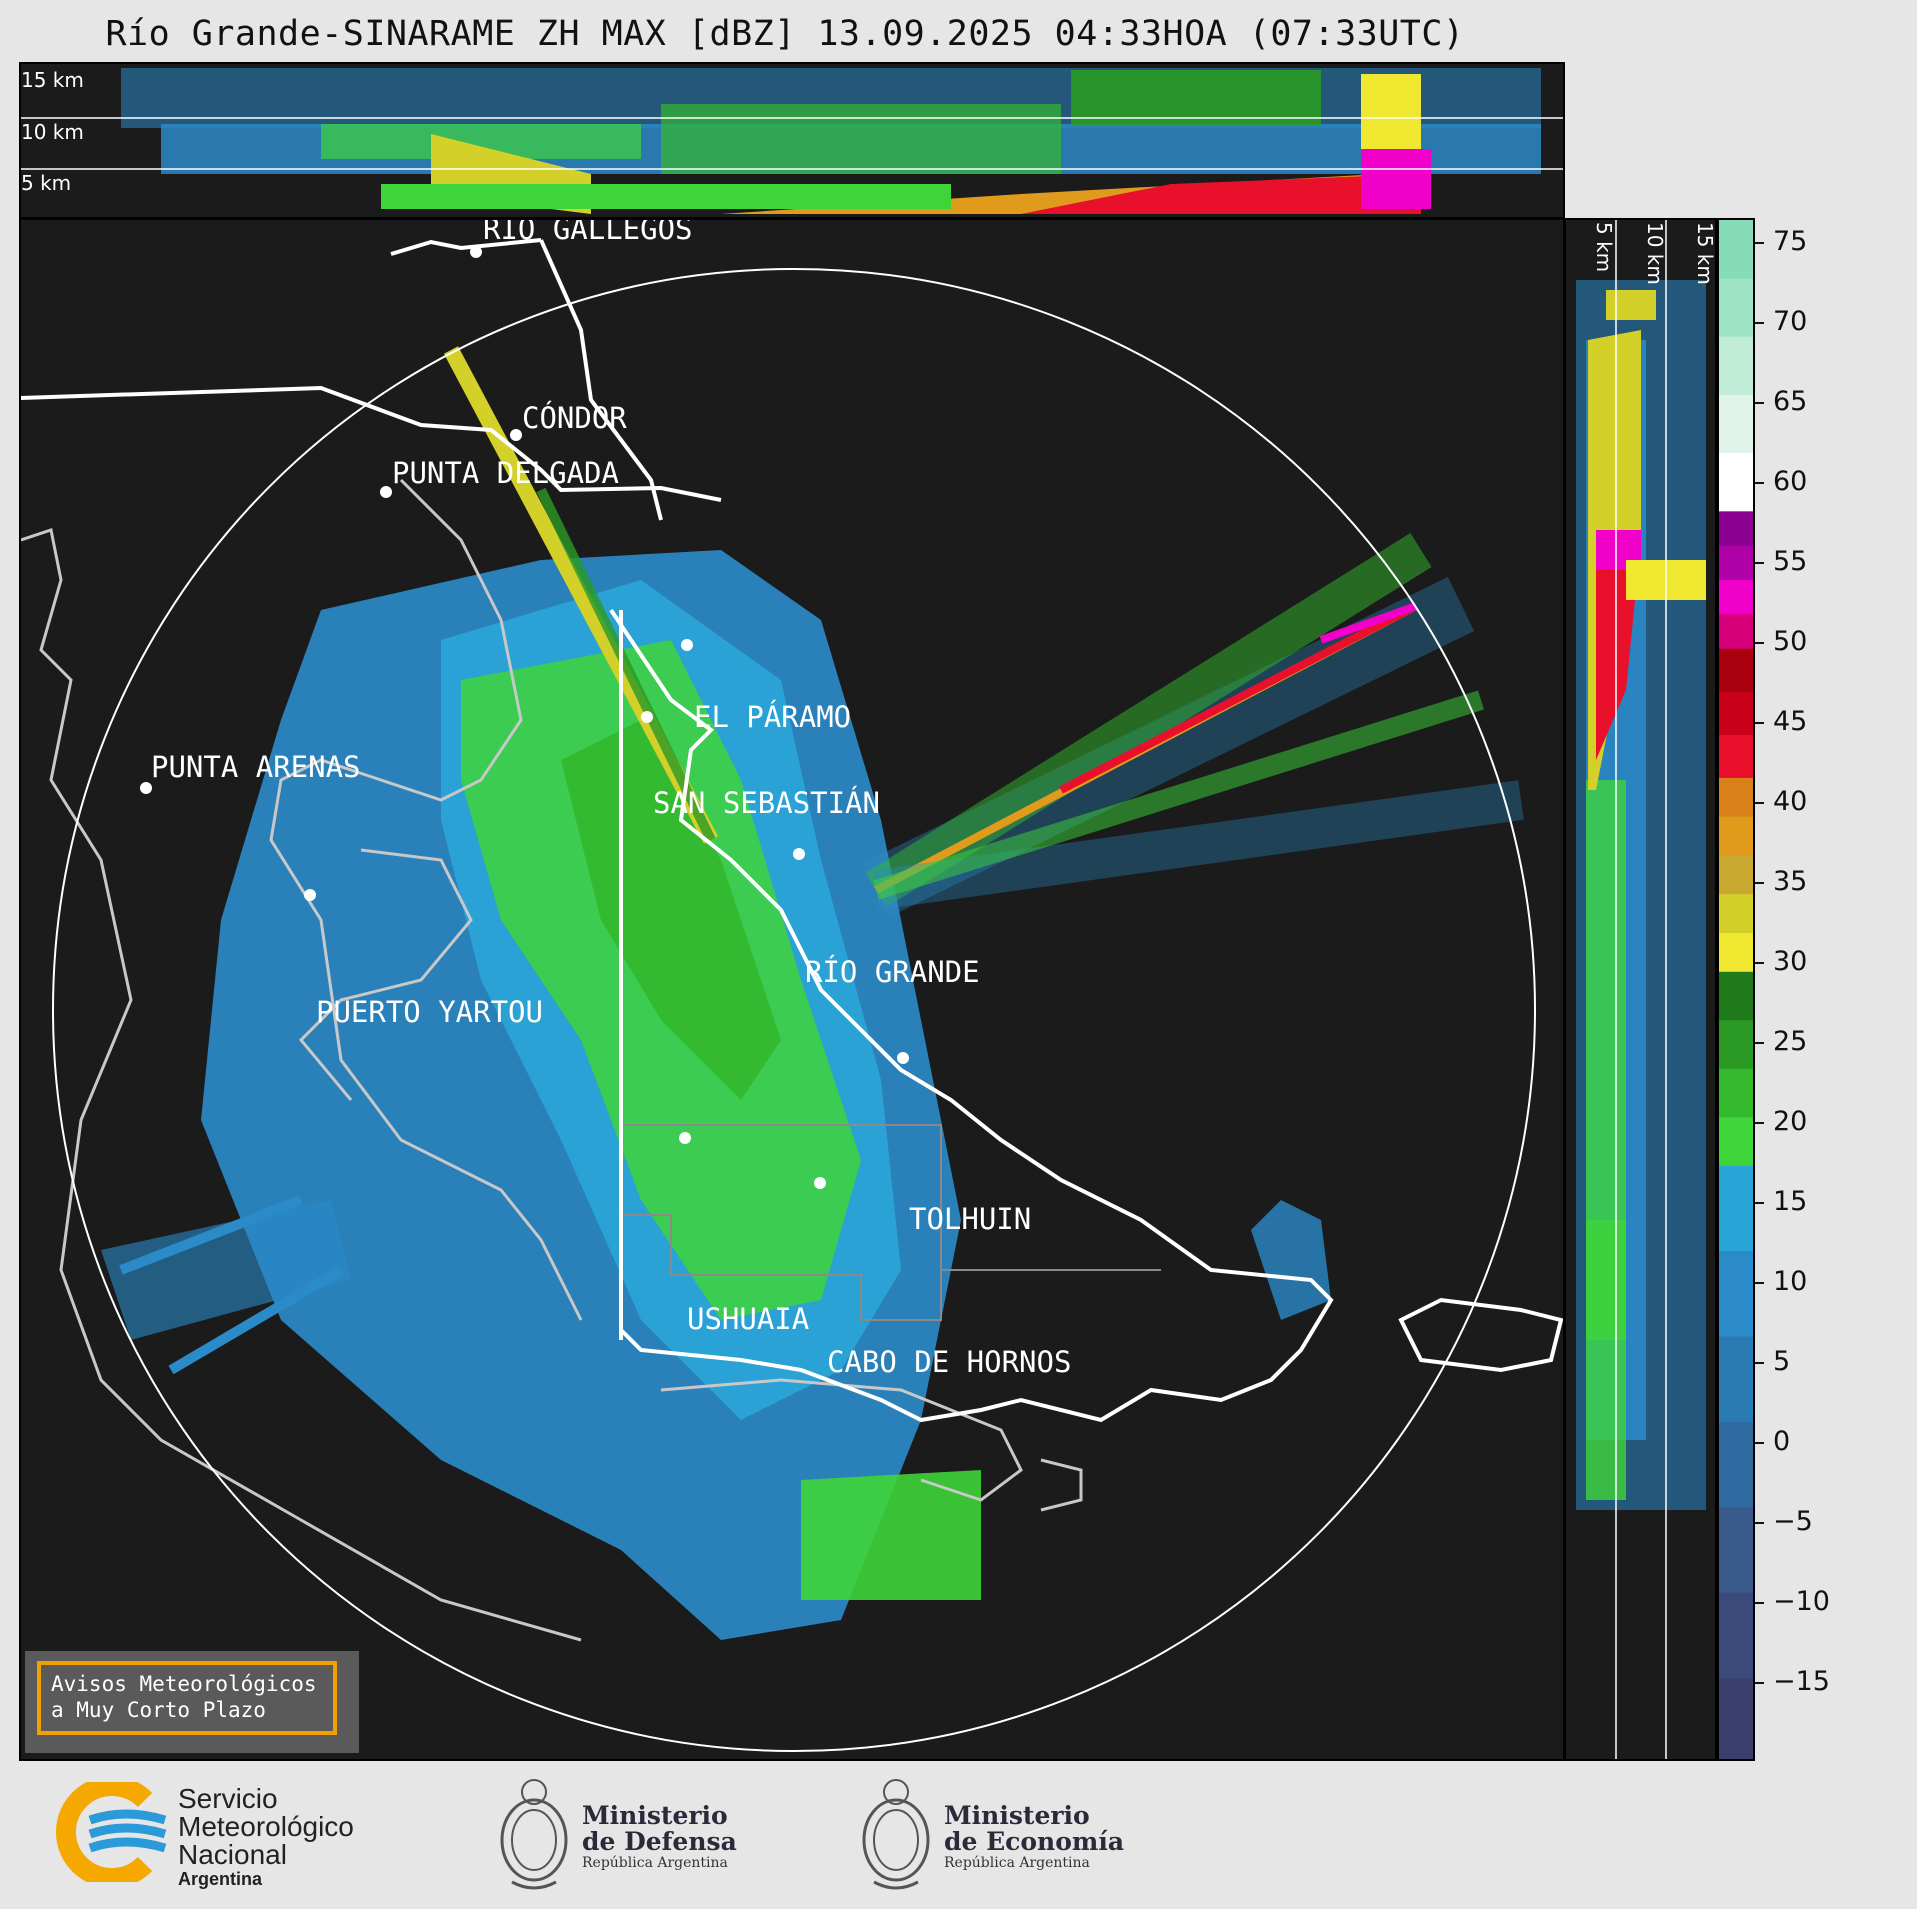 This screenshot has height=1909, width=1917. I want to click on side-alt-label-5km: 5 km, so click(1604, 247).